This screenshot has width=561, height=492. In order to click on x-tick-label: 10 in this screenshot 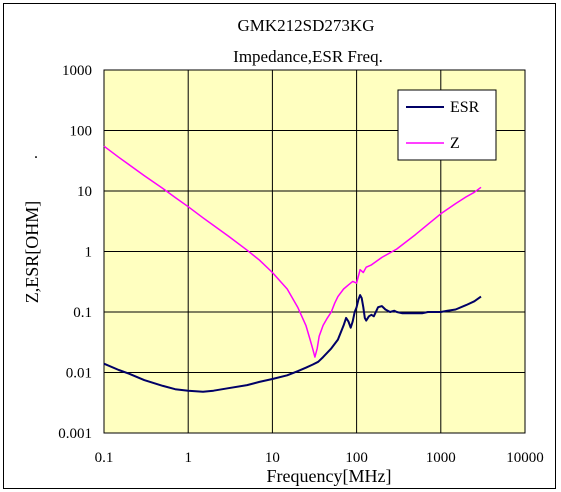, I will do `click(272, 458)`.